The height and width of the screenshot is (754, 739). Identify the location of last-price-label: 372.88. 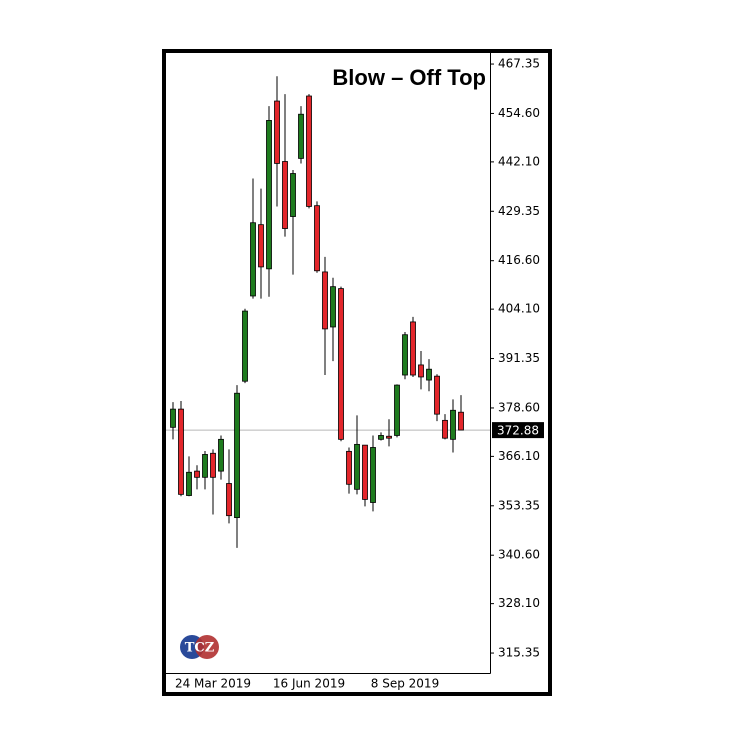
(518, 431).